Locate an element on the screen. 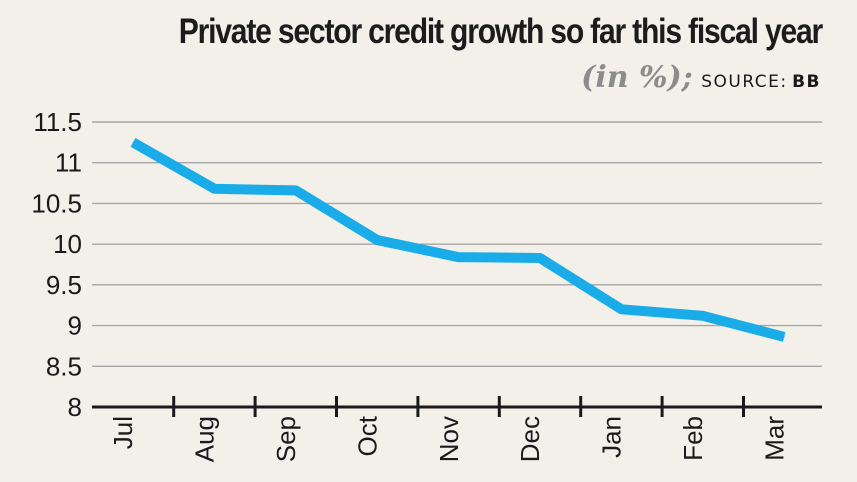 The width and height of the screenshot is (857, 482). x-axis-labels: Jul Aug Sep Oct Nov Dec Jan Feb Mar is located at coordinates (448, 438).